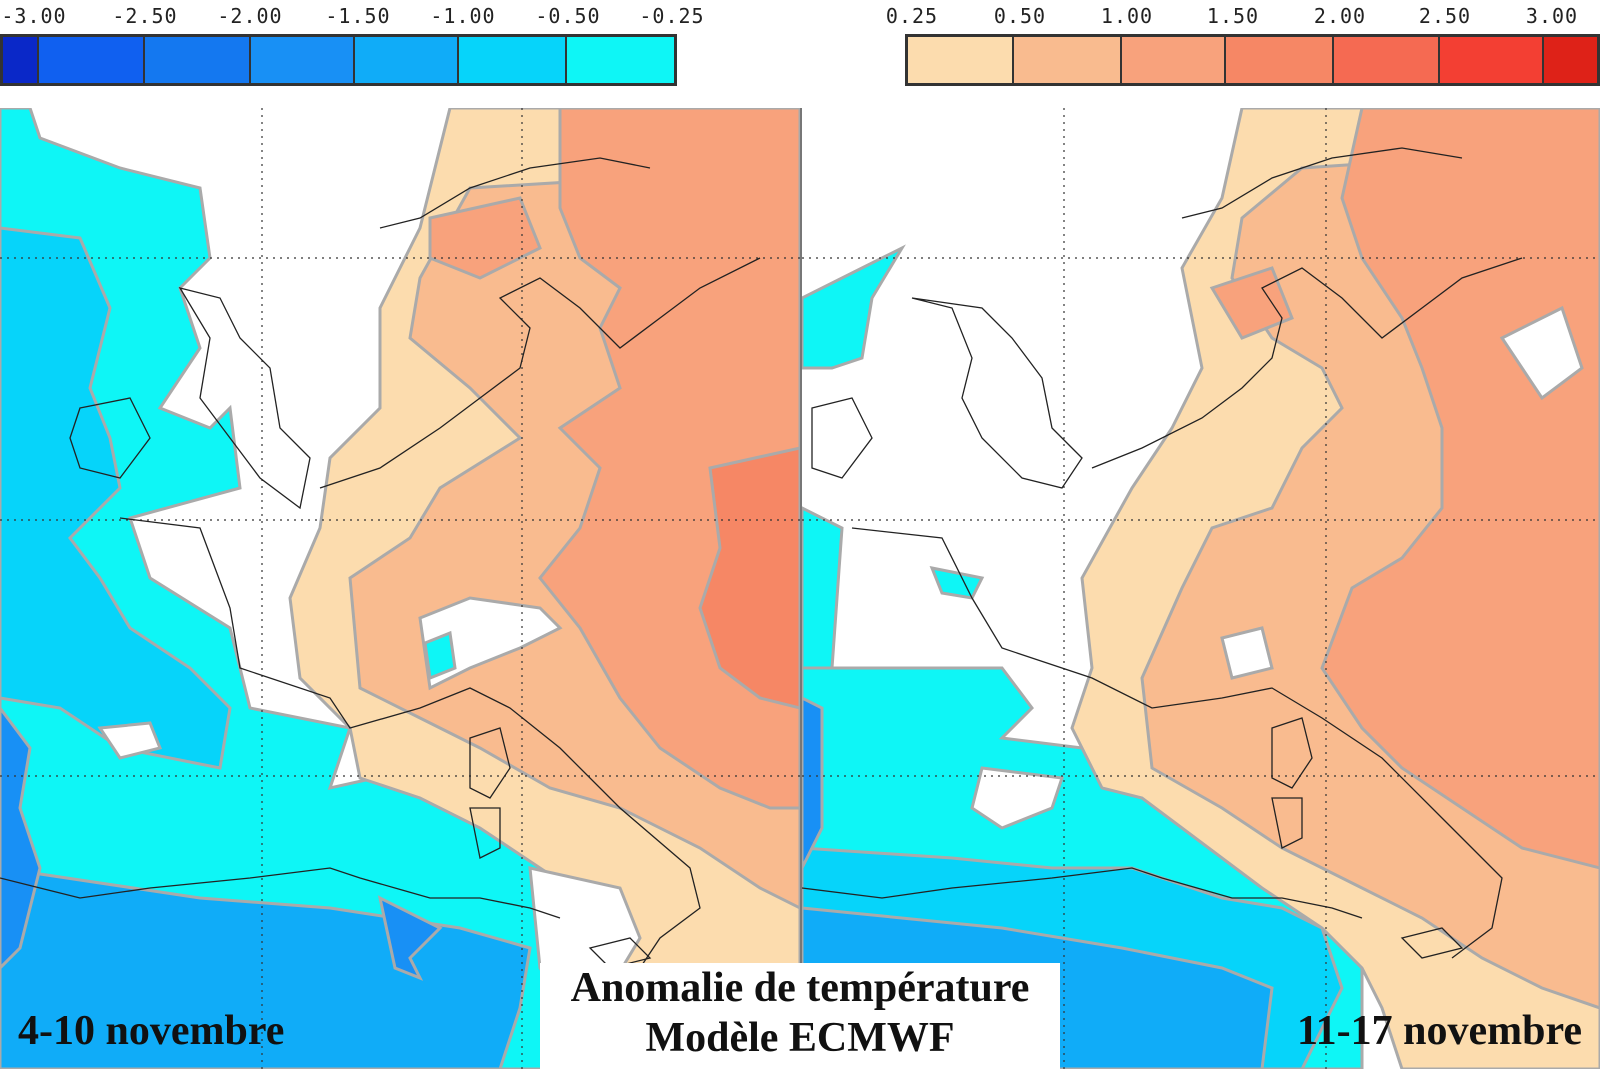 The width and height of the screenshot is (1600, 1069). Describe the element at coordinates (1233, 16) in the screenshot. I see `legend-tick: 1.50` at that location.